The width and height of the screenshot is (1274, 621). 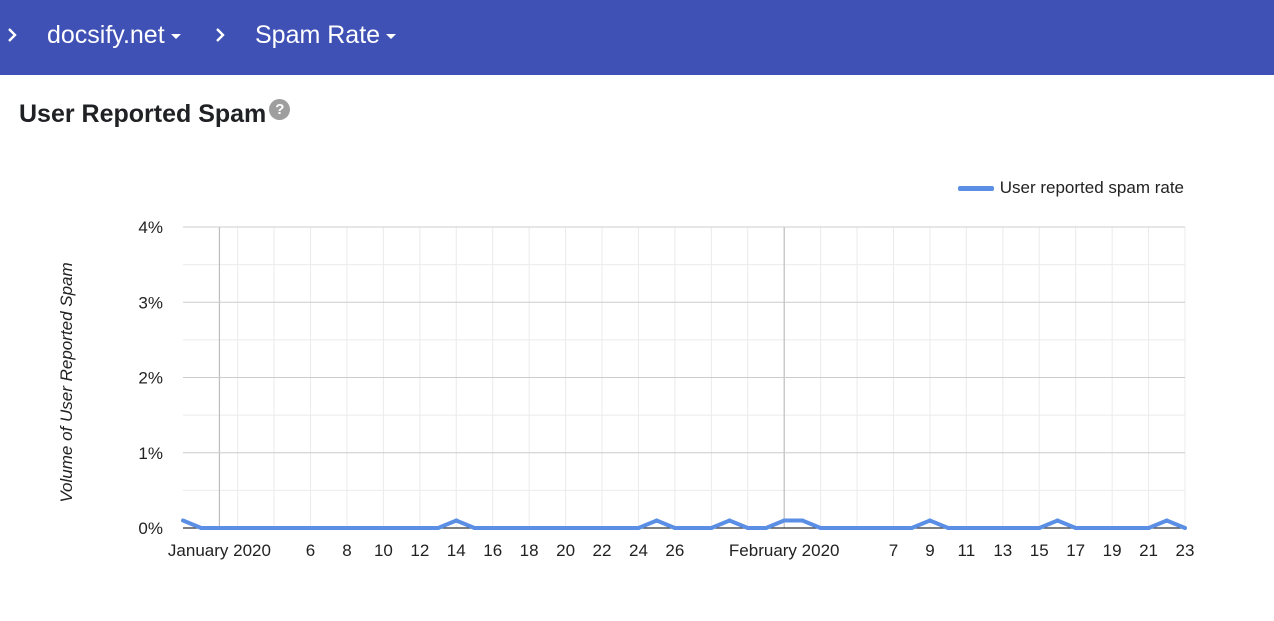 I want to click on y-tick-label: 3%, so click(x=150, y=302).